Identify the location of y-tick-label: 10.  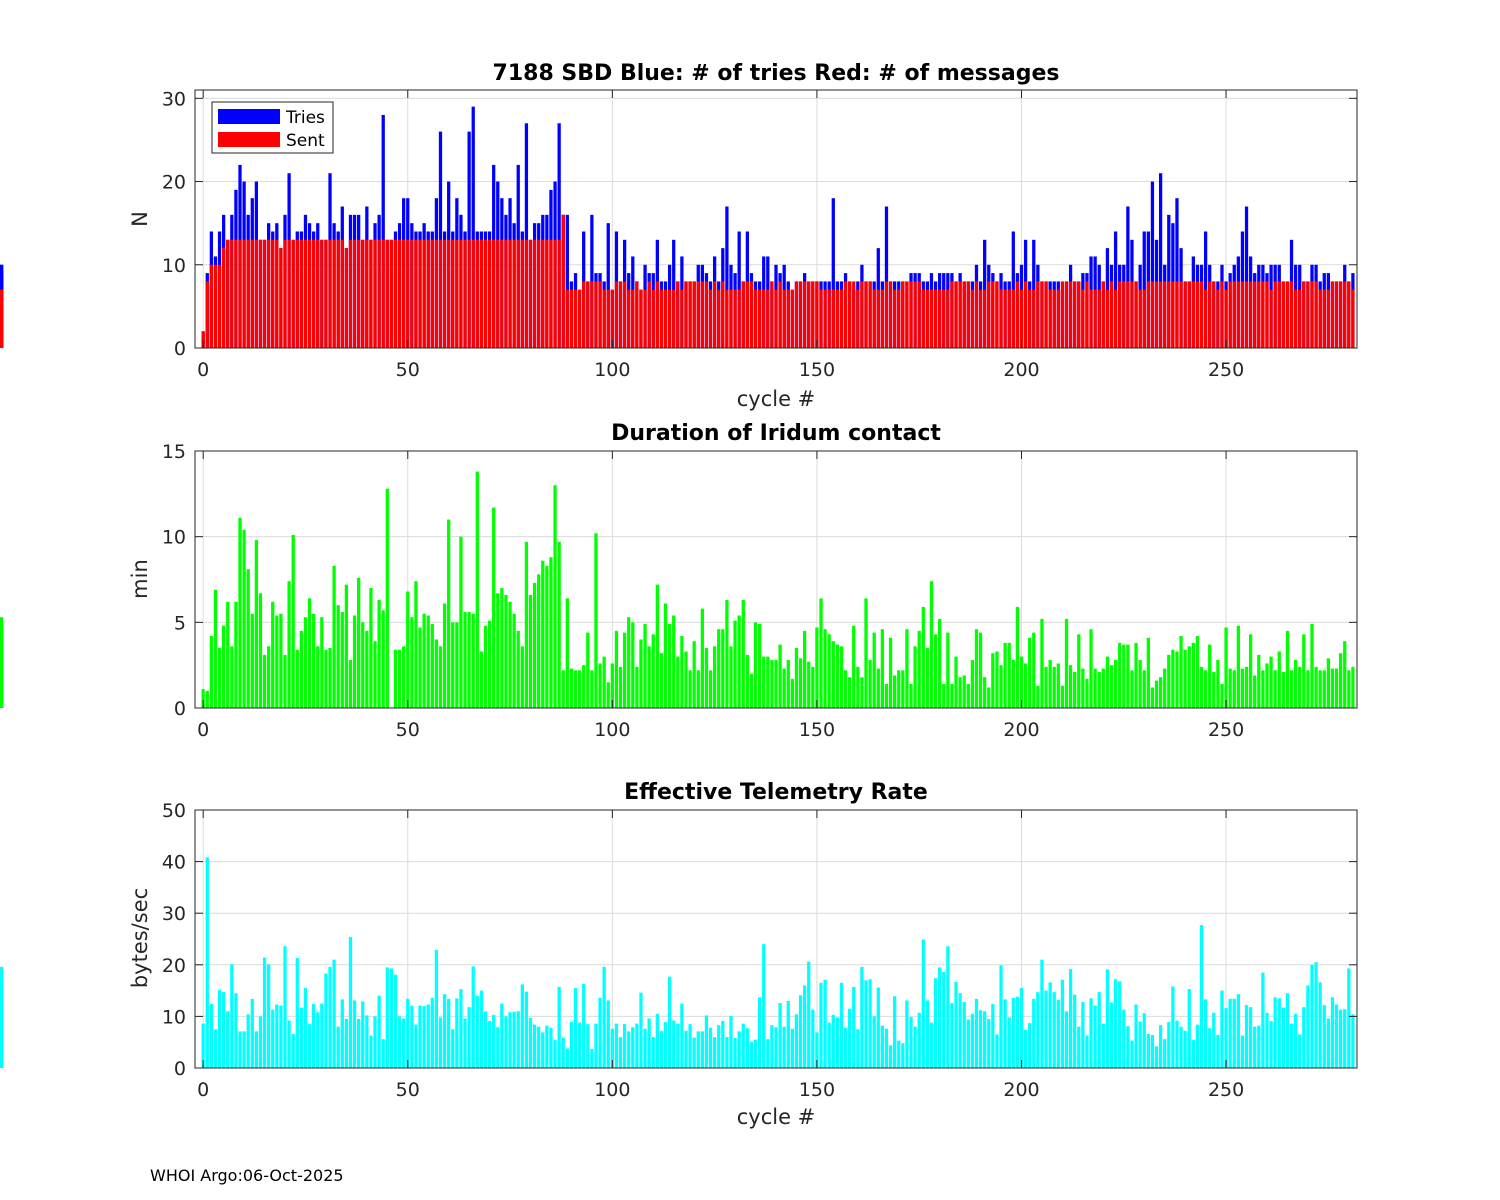
(174, 538).